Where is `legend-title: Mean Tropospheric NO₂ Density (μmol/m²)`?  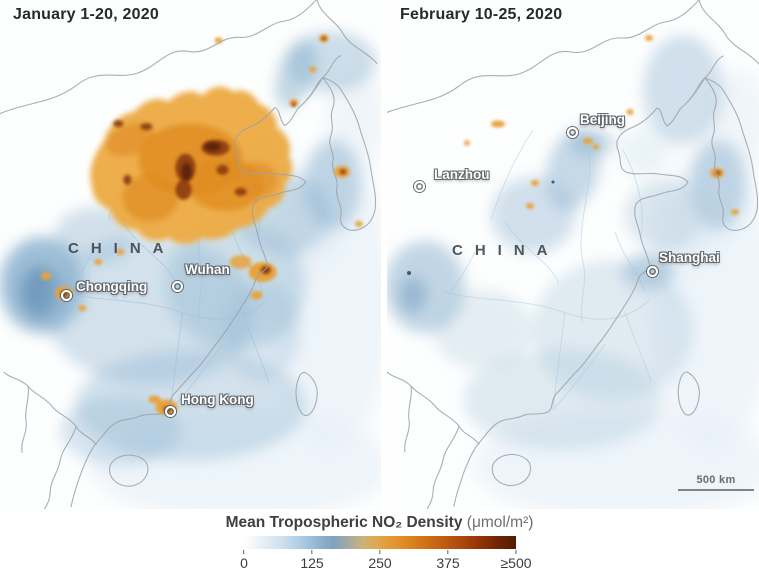
legend-title: Mean Tropospheric NO₂ Density (μmol/m²) is located at coordinates (379, 523).